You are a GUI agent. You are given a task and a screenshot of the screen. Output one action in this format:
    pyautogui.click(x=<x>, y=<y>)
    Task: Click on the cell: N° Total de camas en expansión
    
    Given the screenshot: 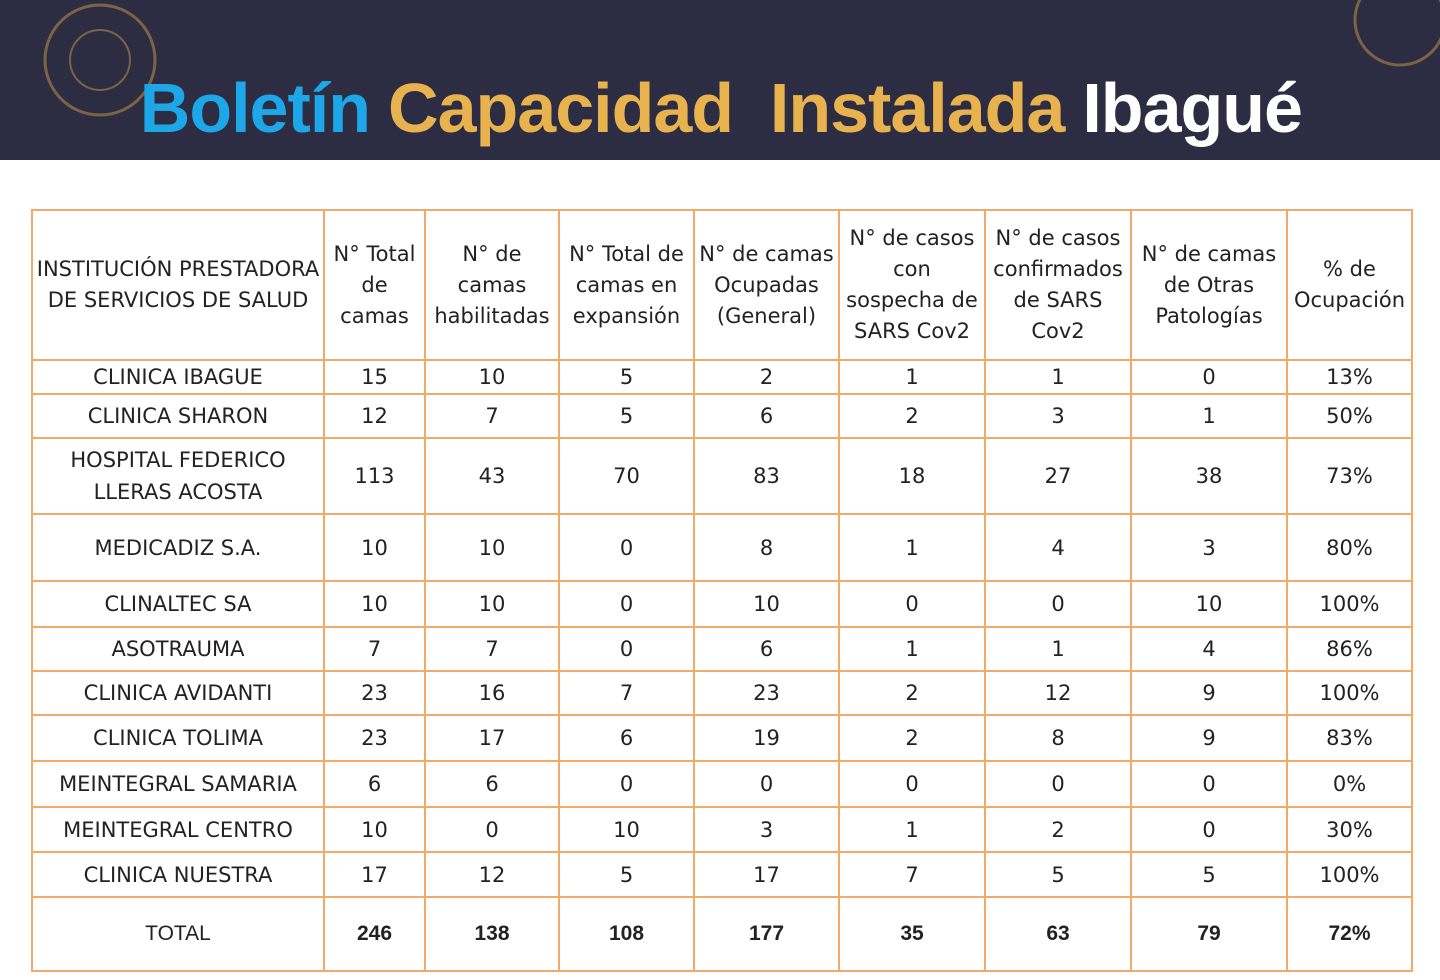 What is the action you would take?
    pyautogui.click(x=626, y=285)
    